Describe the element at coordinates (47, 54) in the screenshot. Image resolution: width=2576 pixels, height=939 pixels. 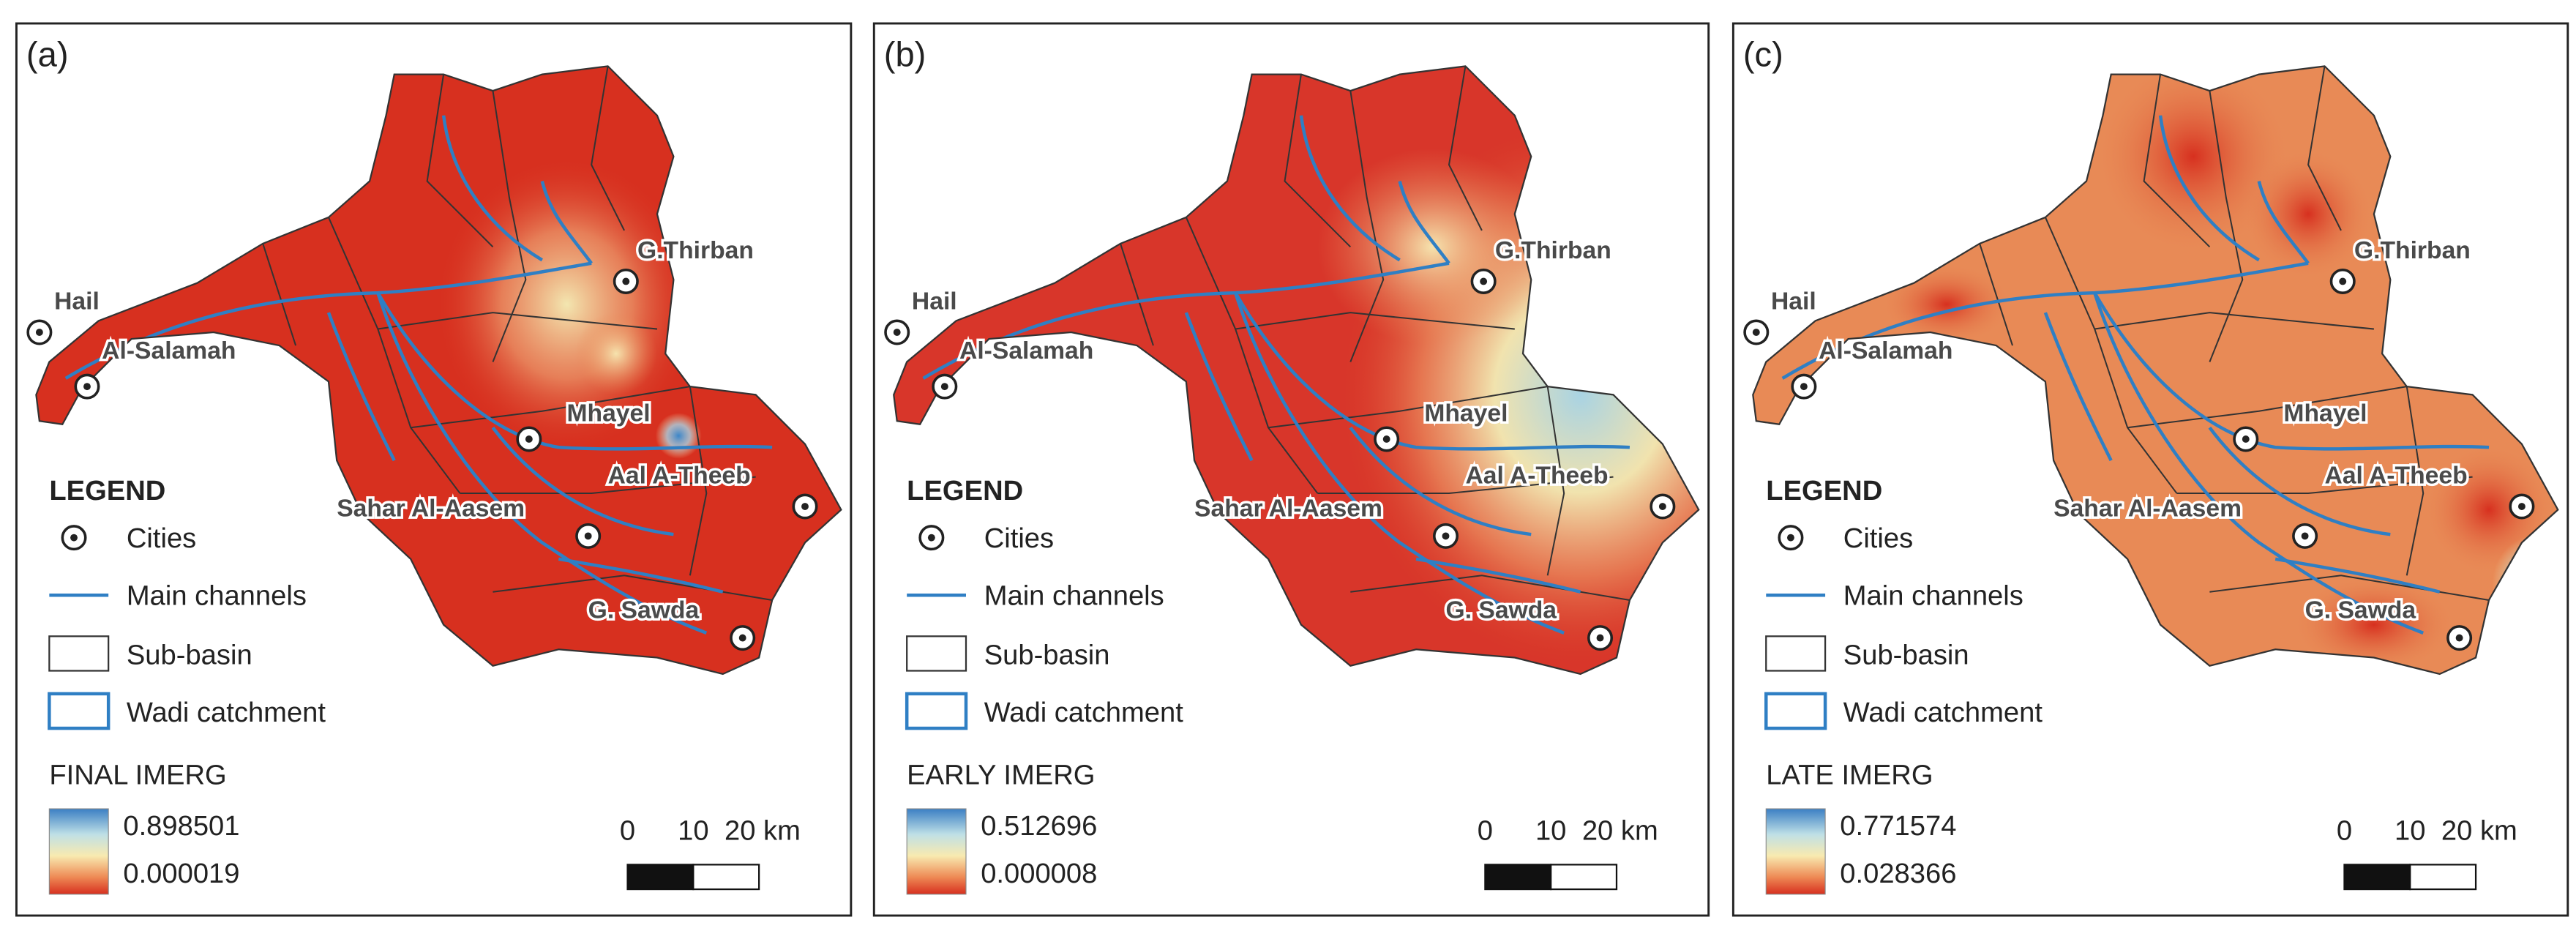
I see `panel-label: (a)` at that location.